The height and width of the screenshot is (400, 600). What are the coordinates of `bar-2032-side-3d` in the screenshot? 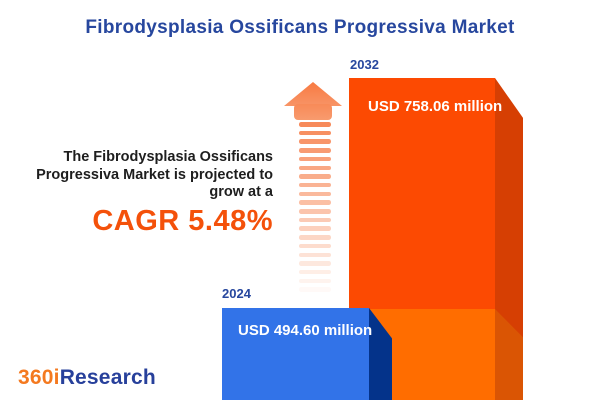 It's located at (509, 239).